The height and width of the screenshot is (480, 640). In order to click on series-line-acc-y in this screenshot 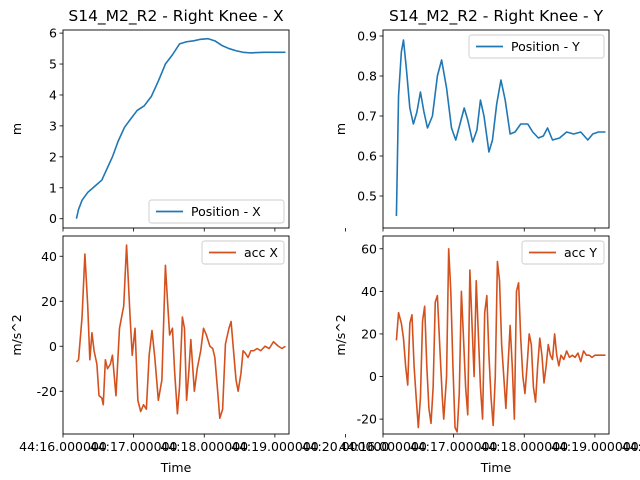, I will do `click(500, 340)`.